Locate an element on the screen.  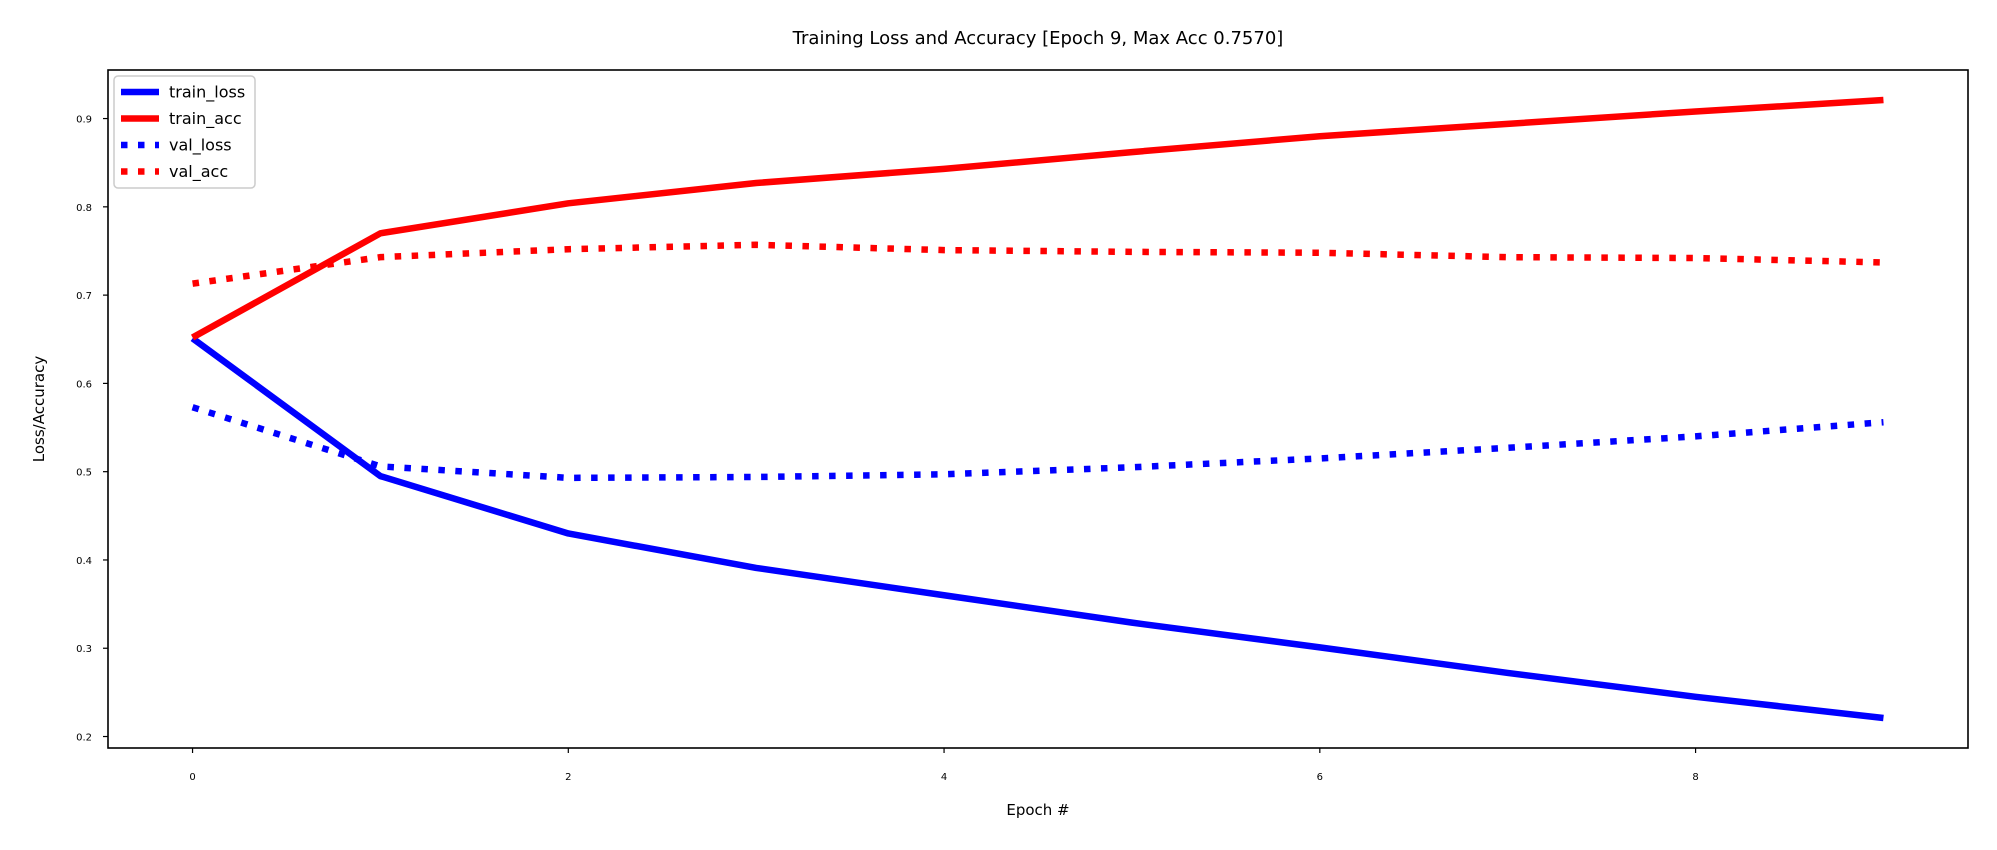
legend-box is located at coordinates (184, 132).